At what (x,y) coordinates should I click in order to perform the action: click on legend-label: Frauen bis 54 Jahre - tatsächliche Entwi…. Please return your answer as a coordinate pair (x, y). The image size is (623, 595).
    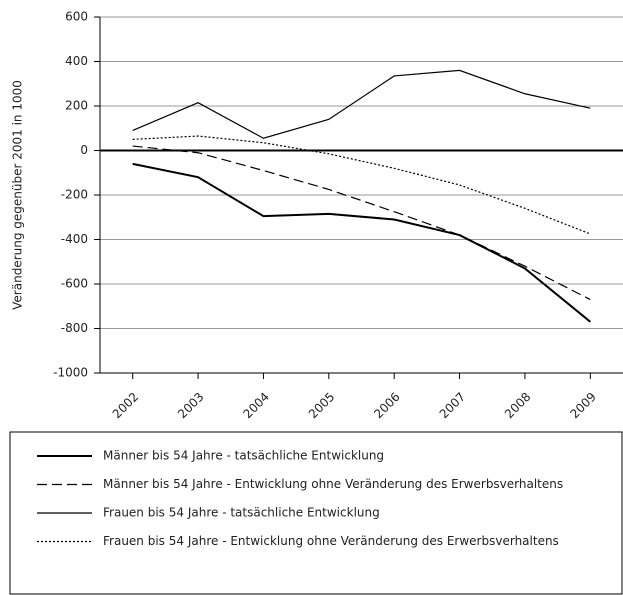
    Looking at the image, I should click on (241, 513).